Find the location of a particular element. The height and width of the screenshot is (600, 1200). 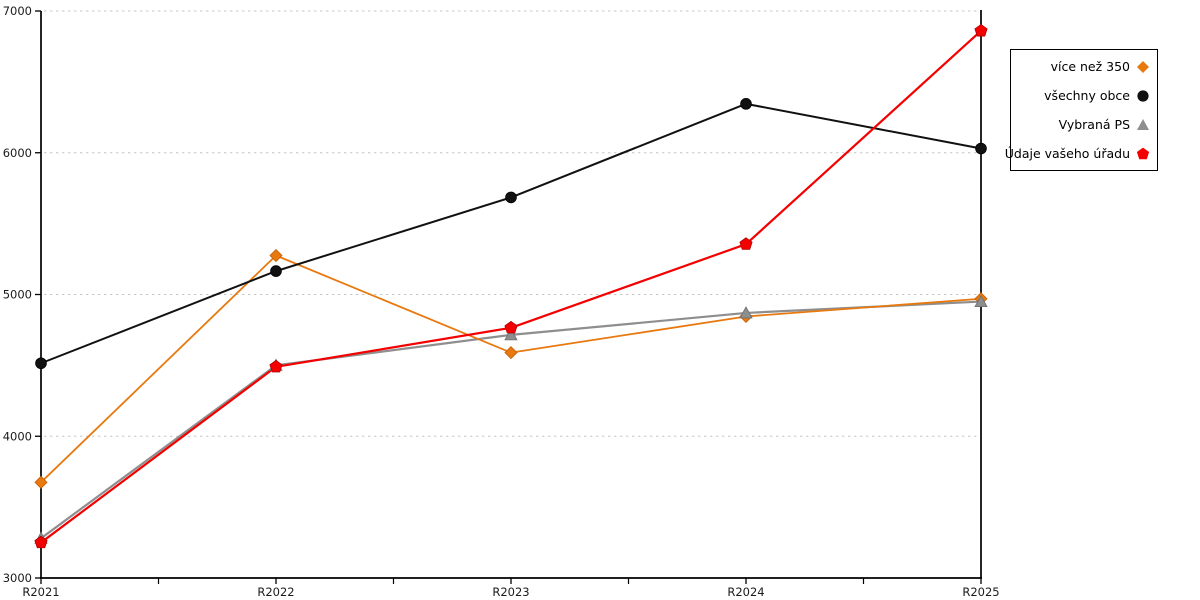

x-tick-label: R2025 is located at coordinates (980, 592).